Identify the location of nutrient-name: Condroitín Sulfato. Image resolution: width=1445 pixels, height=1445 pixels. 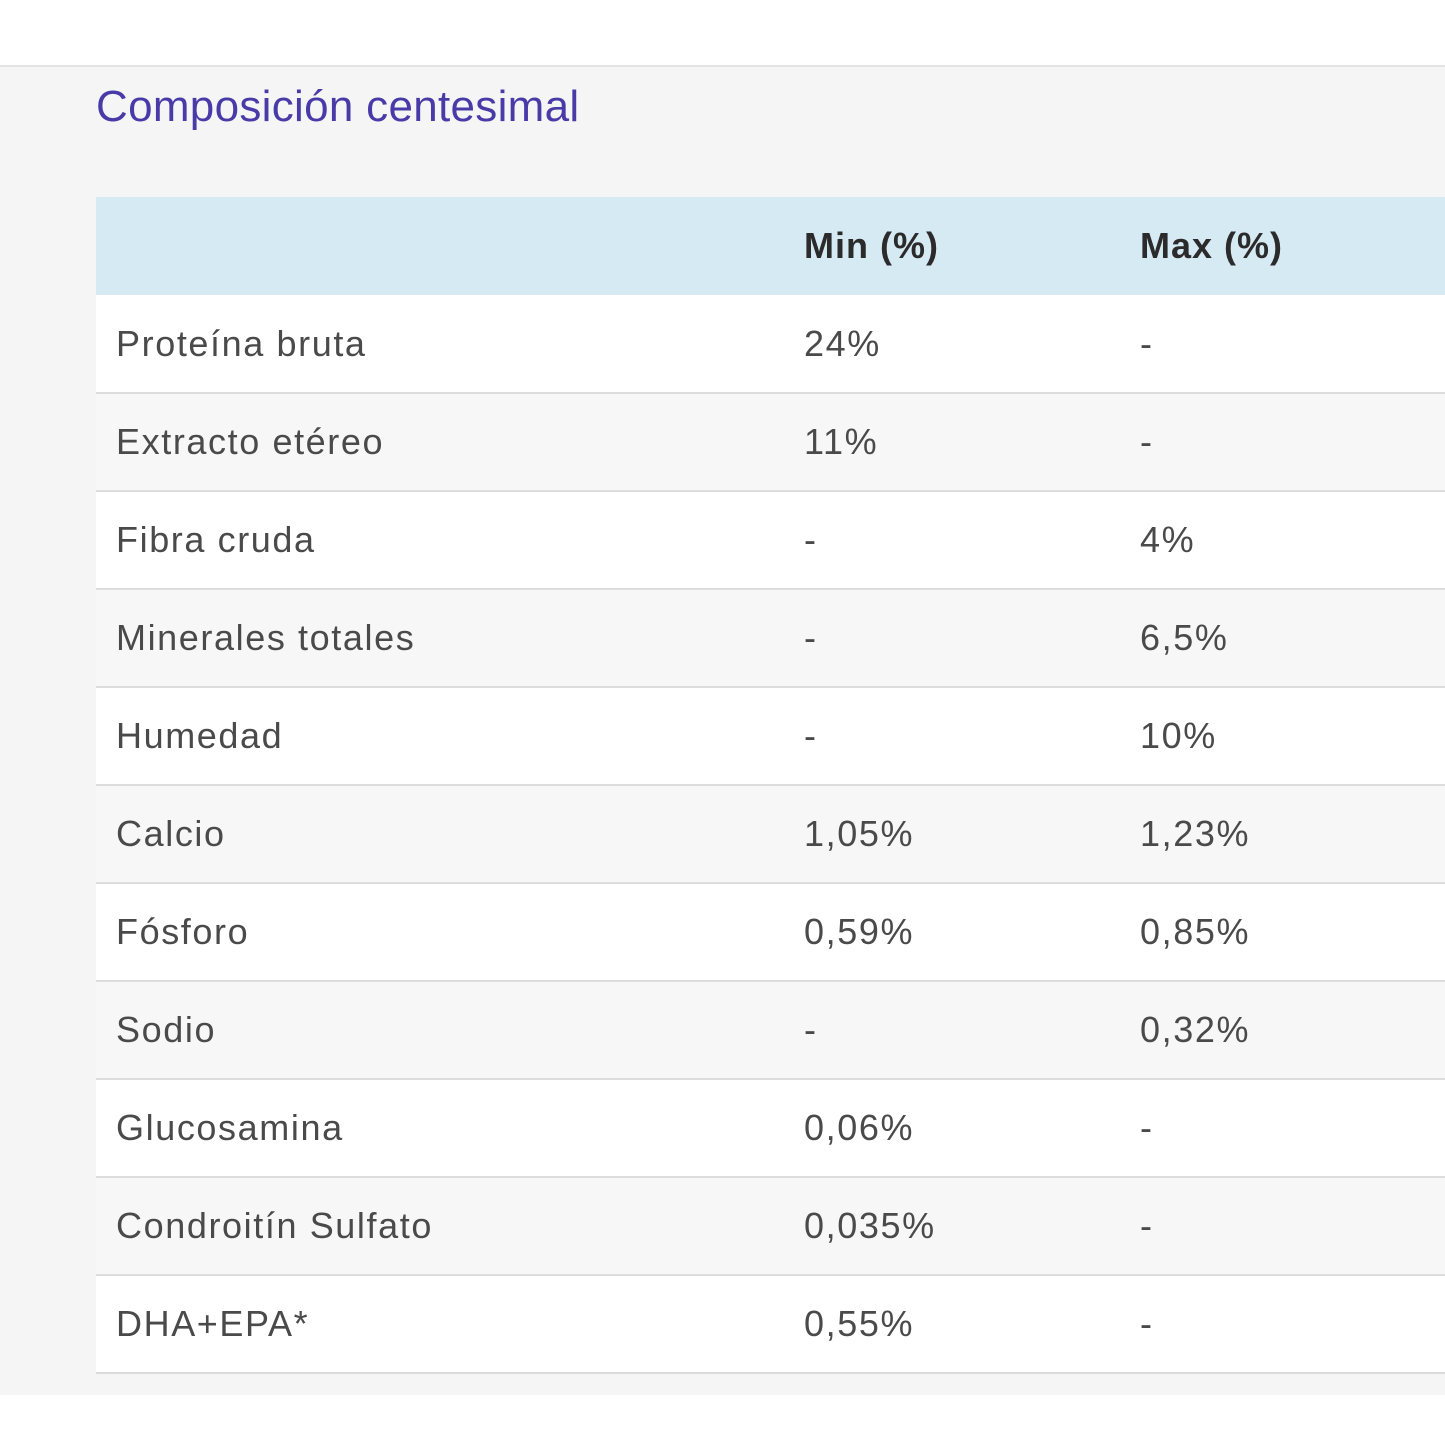
(274, 1225).